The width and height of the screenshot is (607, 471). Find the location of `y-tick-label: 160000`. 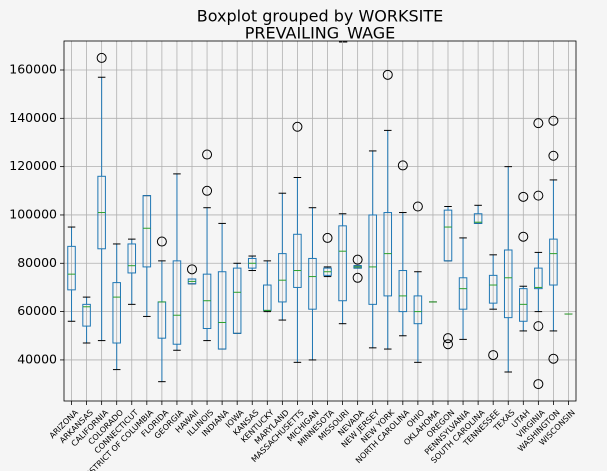

y-tick-label: 160000 is located at coordinates (33, 68).